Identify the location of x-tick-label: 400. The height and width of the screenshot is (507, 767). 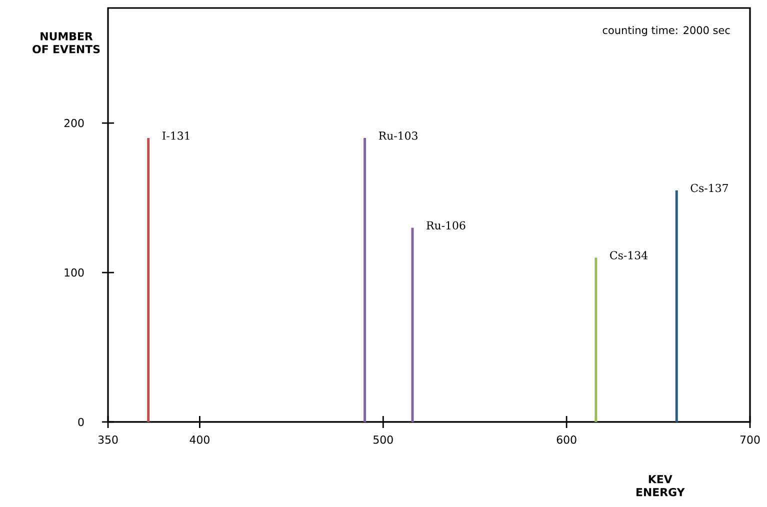
(200, 440).